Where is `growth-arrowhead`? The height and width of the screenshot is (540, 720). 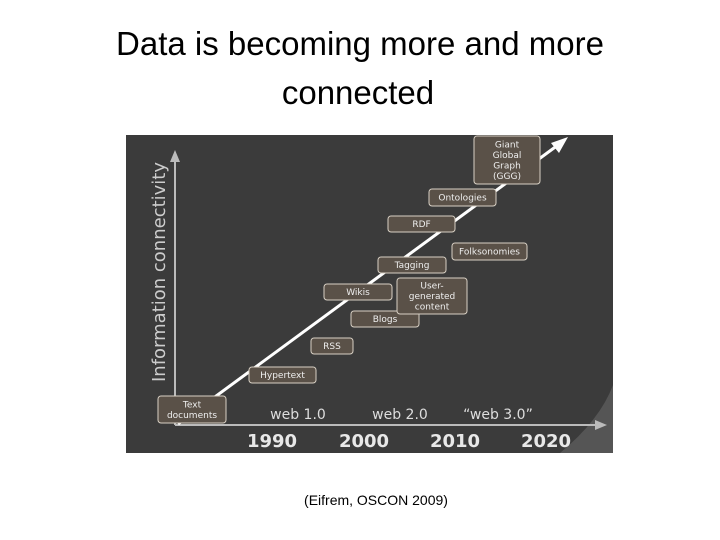 growth-arrowhead is located at coordinates (559, 145).